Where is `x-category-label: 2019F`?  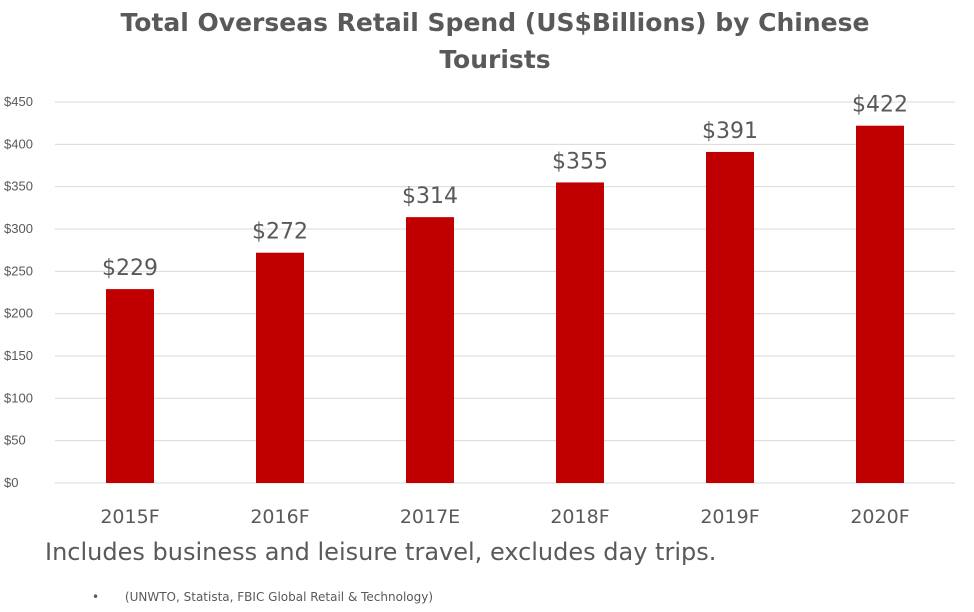 x-category-label: 2019F is located at coordinates (729, 517).